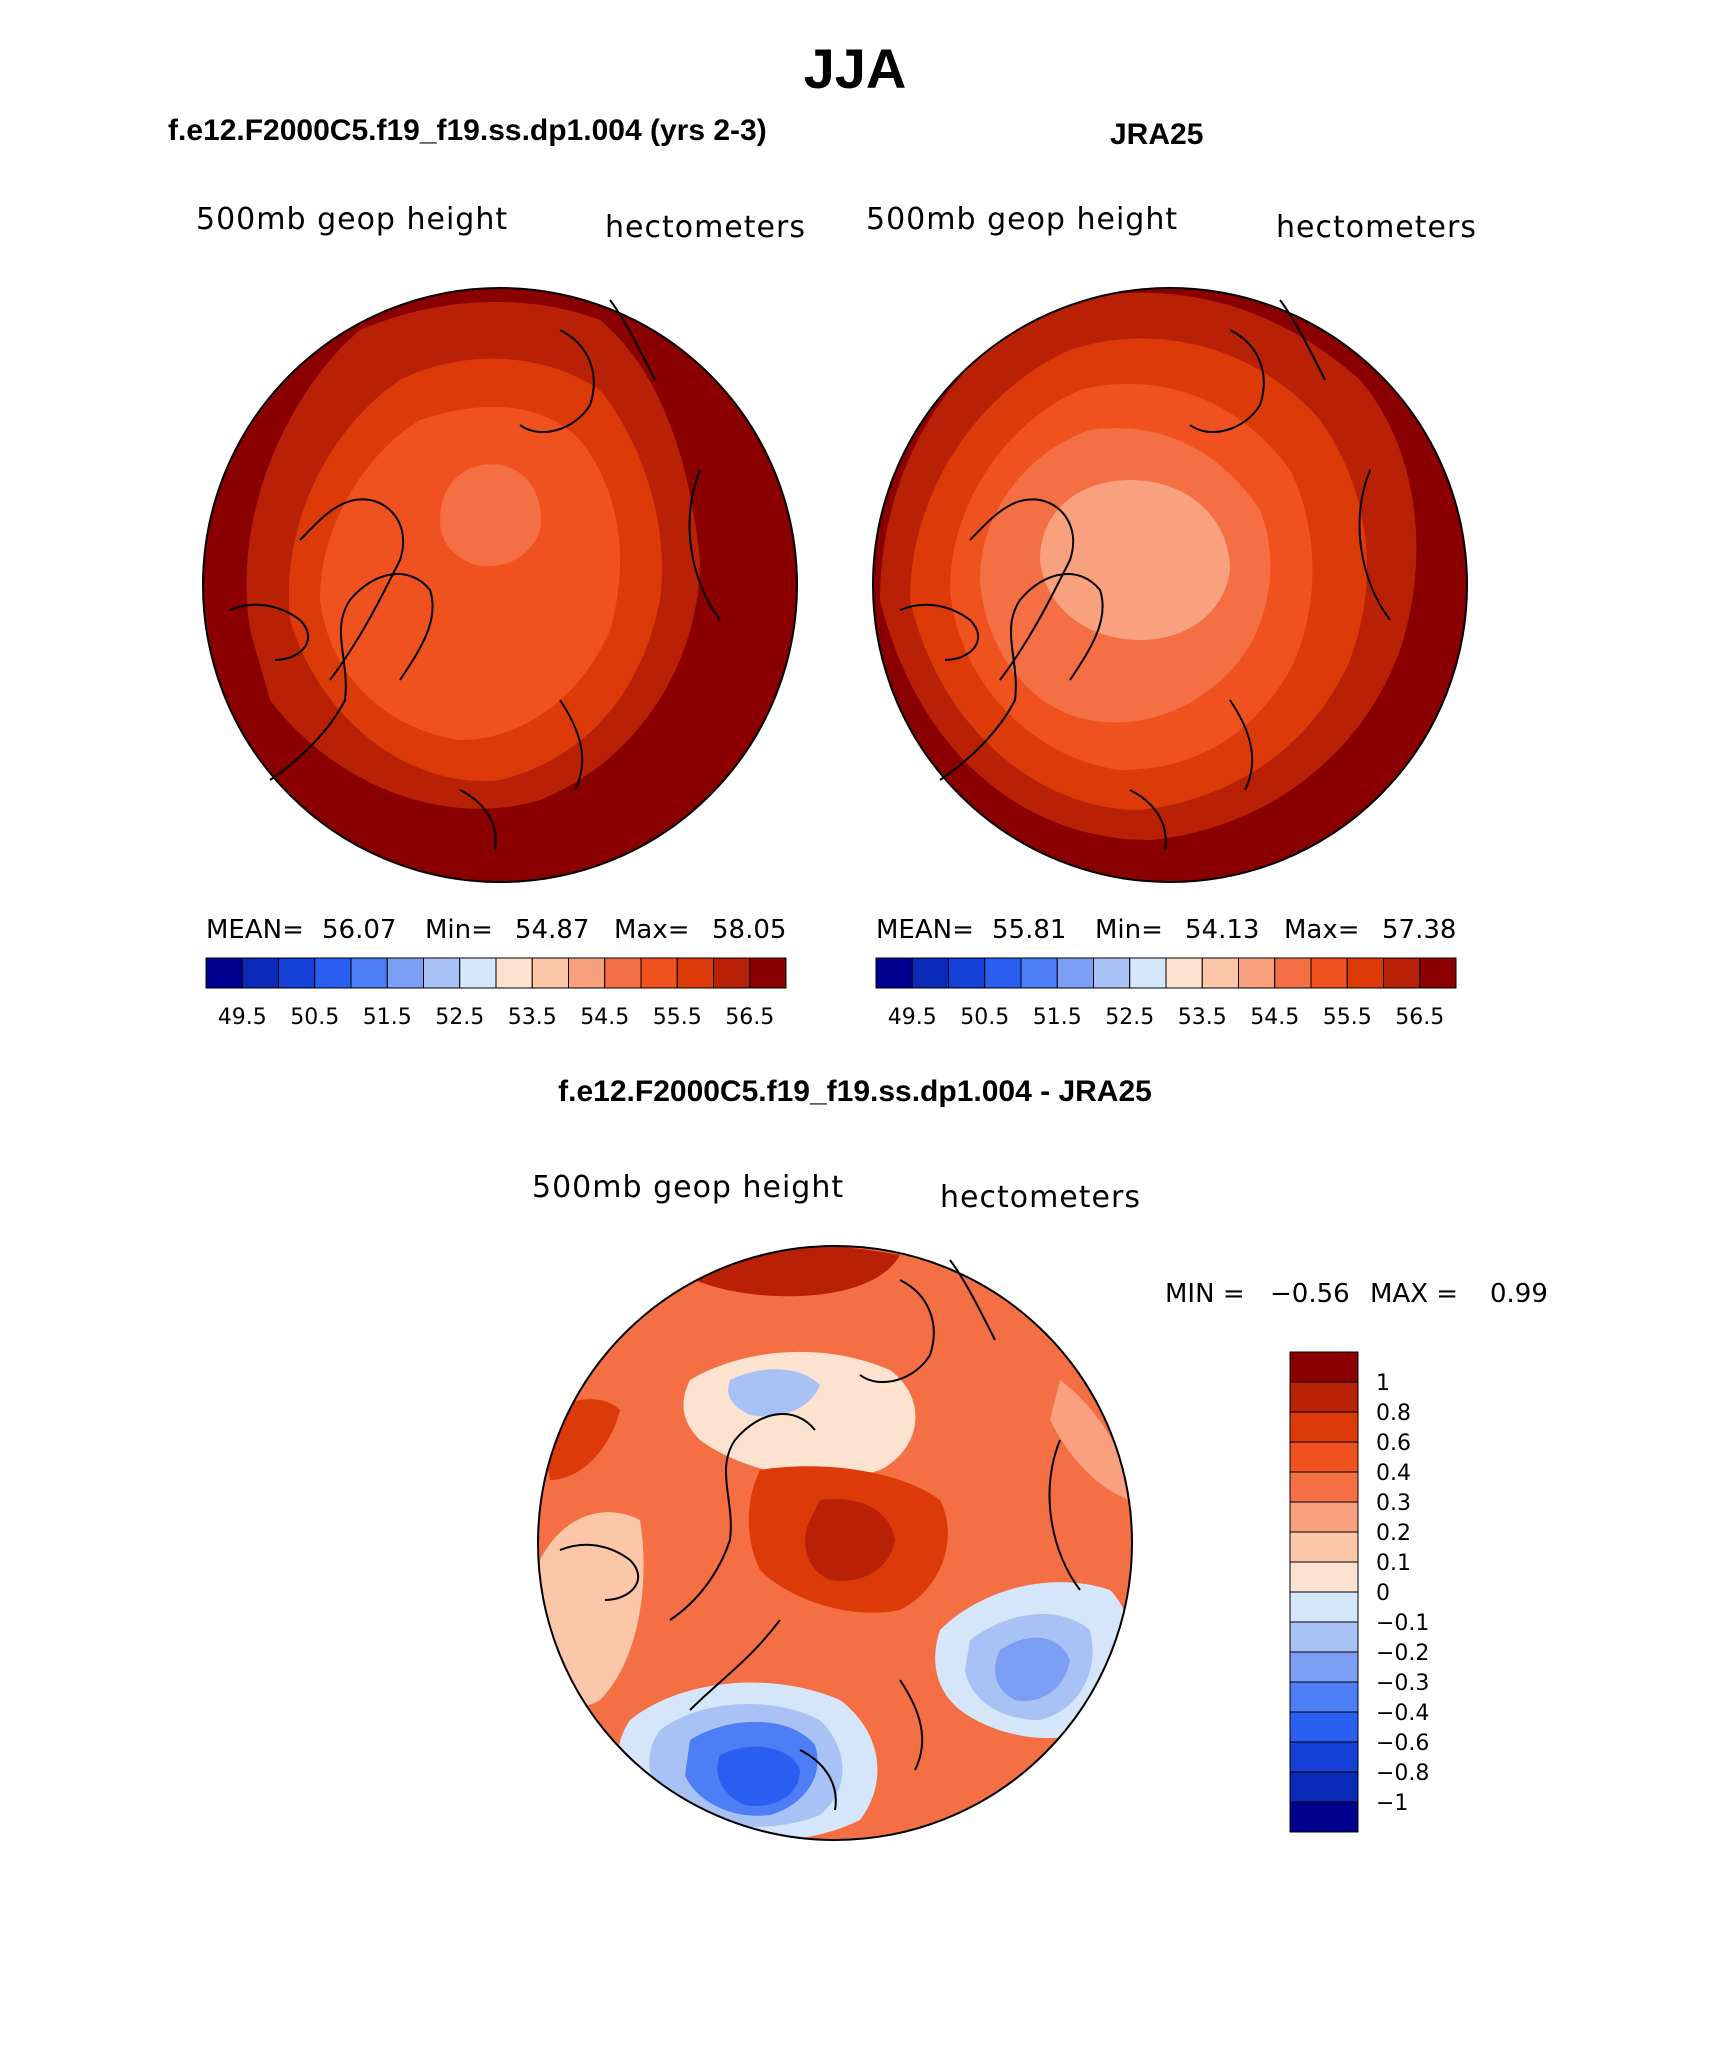  I want to click on variable-label-reanalysis: 500mb geop height, so click(1022, 219).